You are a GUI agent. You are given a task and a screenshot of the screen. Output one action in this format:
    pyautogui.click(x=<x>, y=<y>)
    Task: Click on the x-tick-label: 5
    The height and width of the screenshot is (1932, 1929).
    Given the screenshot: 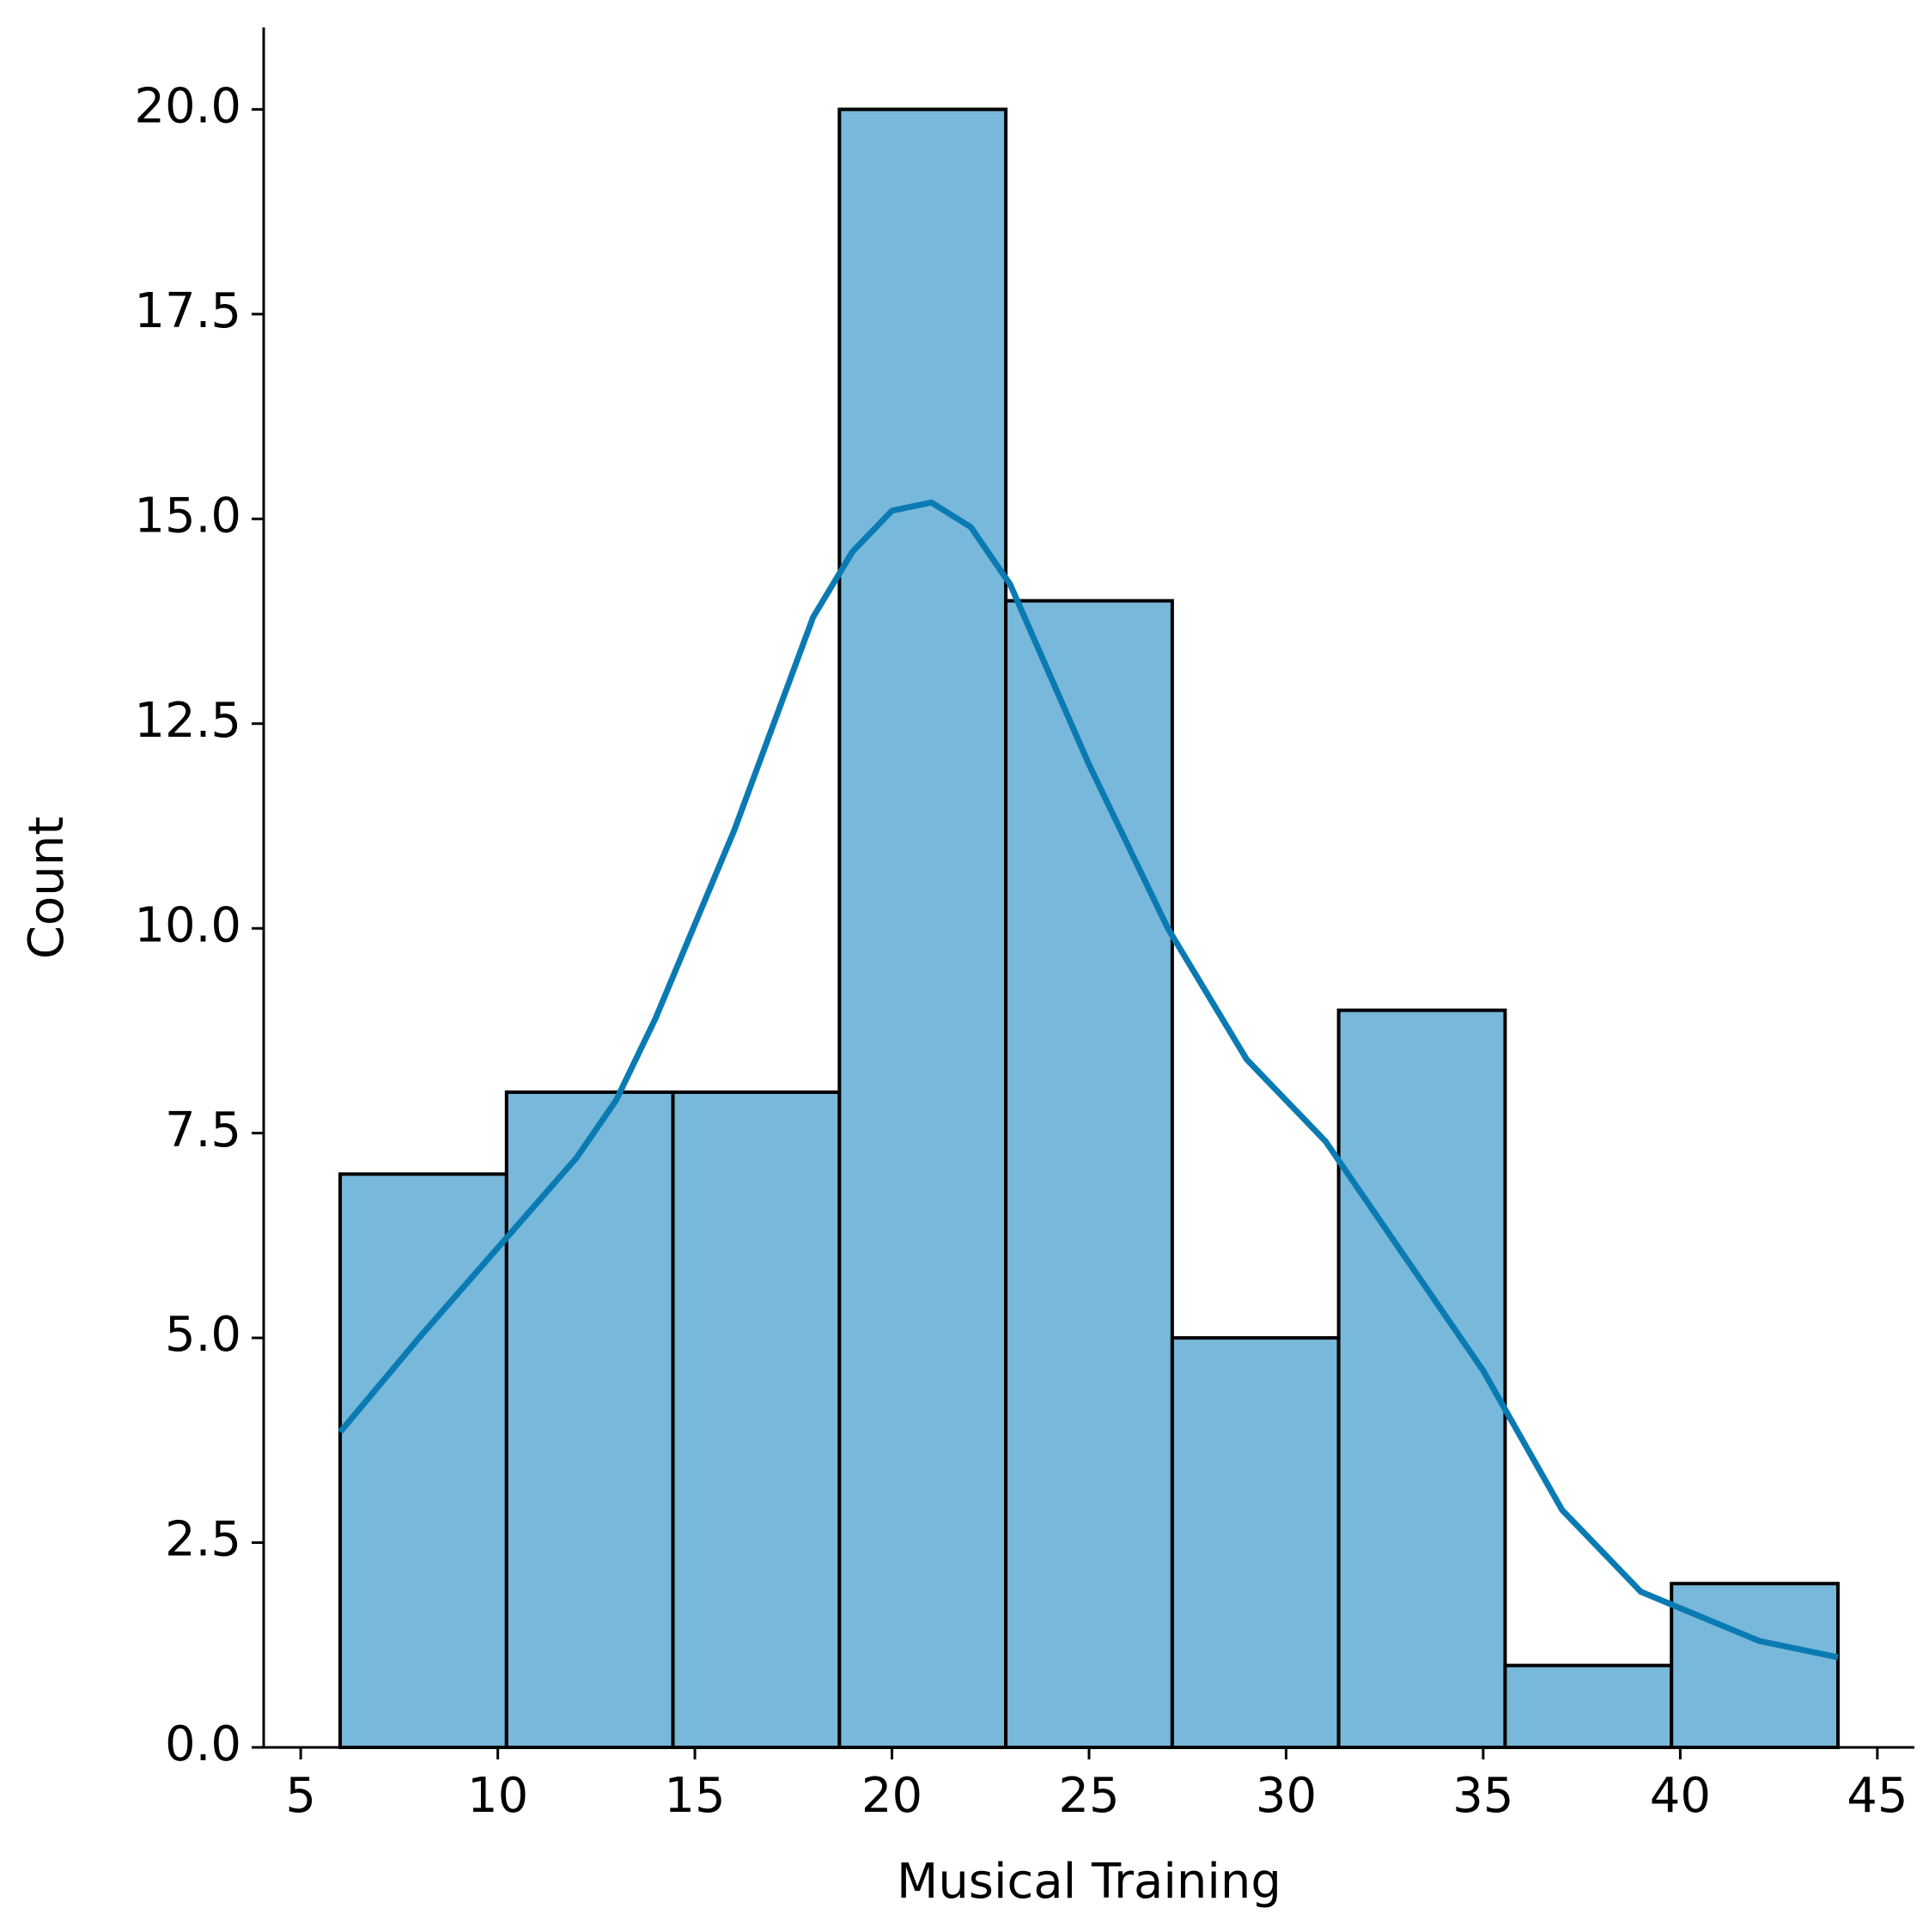 What is the action you would take?
    pyautogui.click(x=300, y=1796)
    